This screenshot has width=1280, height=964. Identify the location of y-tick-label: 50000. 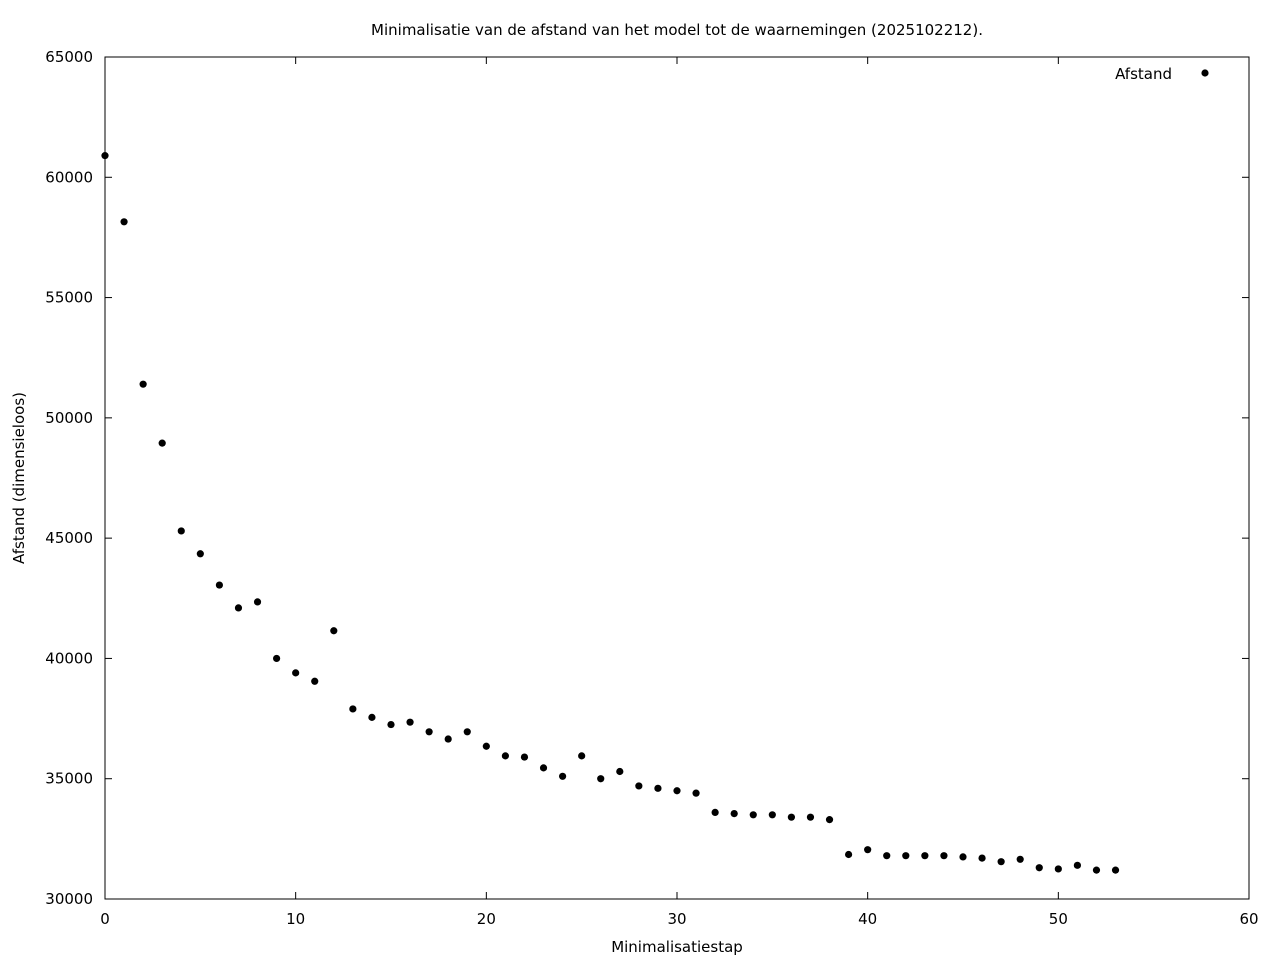
(69, 418).